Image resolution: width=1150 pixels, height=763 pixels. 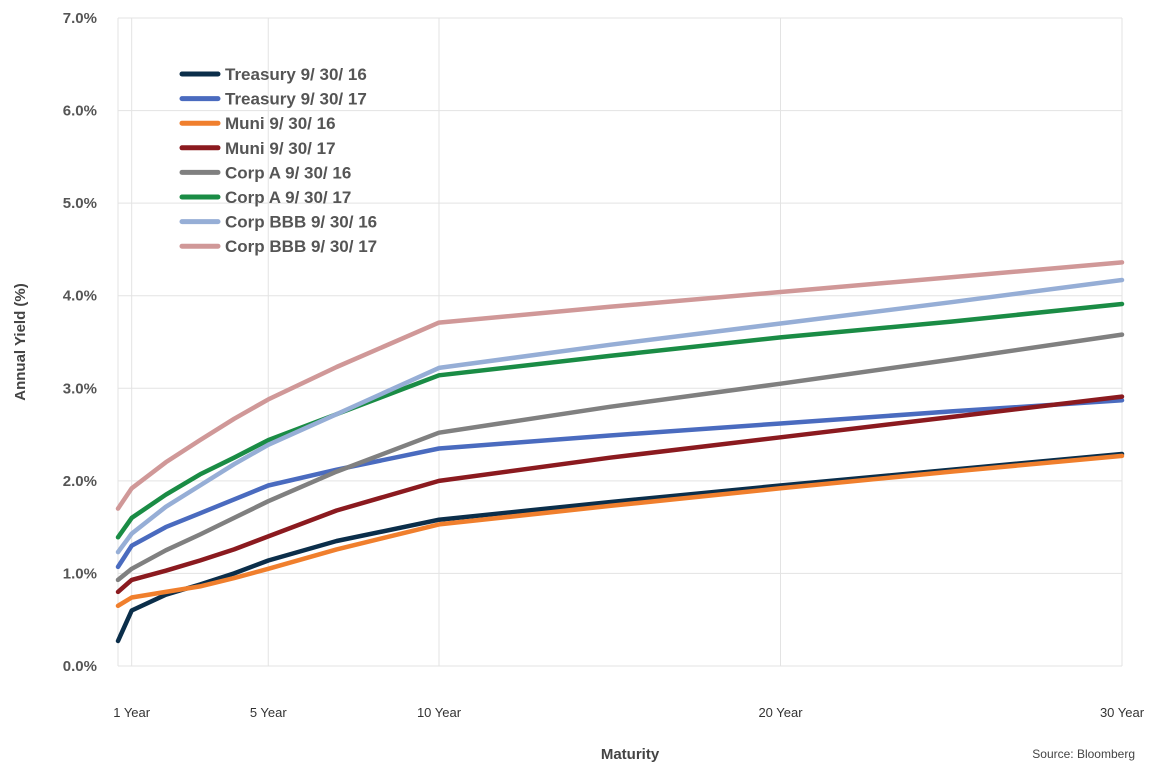 What do you see at coordinates (20, 342) in the screenshot?
I see `y-axis-title: Annual Yield (%)` at bounding box center [20, 342].